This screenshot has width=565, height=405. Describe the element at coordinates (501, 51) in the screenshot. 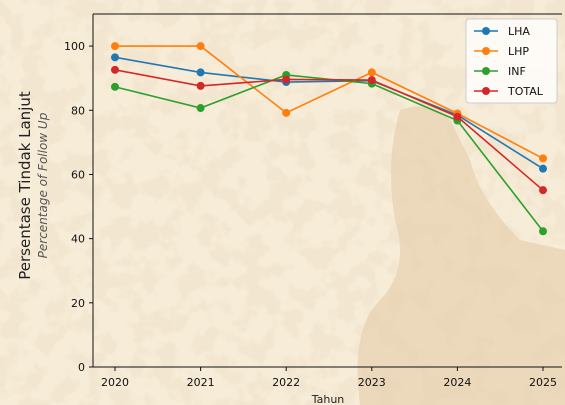

I see `legend-item-lhp: LHP` at that location.